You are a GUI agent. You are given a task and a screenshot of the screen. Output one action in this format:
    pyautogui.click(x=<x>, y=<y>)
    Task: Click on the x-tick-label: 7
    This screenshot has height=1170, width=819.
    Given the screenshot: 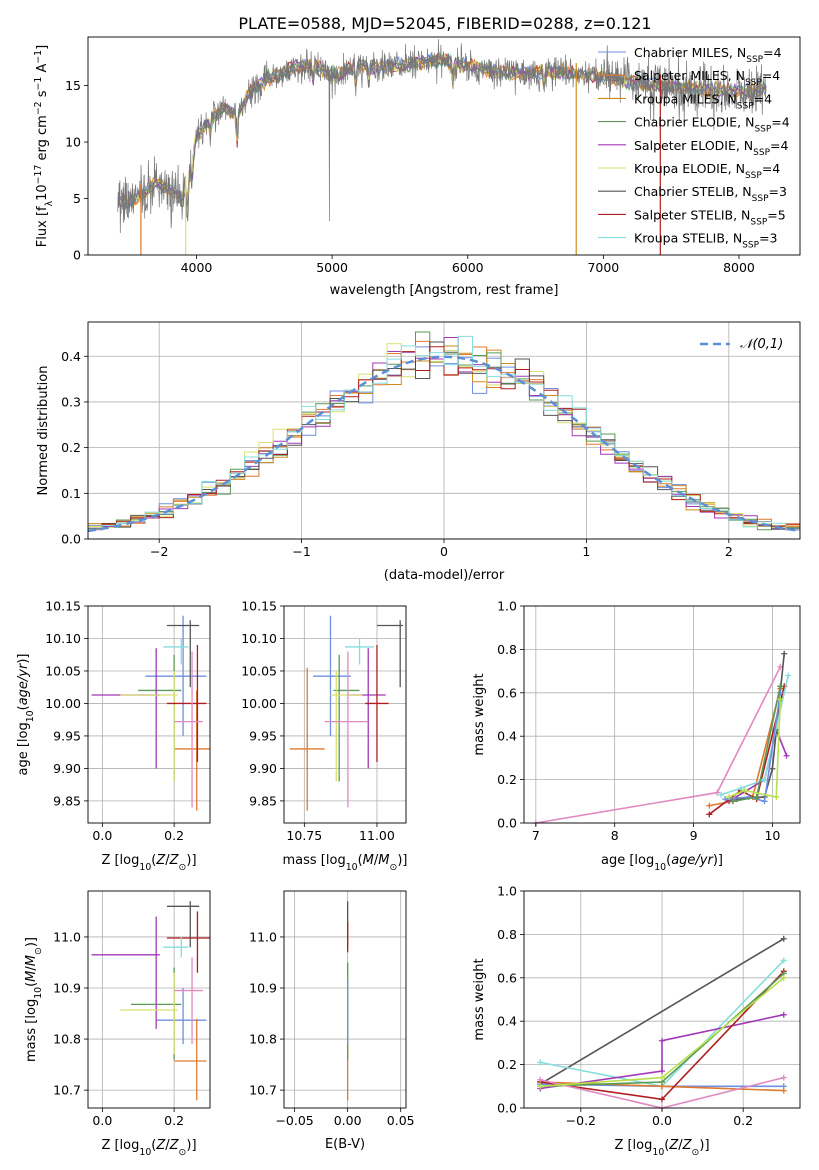 What is the action you would take?
    pyautogui.click(x=536, y=835)
    